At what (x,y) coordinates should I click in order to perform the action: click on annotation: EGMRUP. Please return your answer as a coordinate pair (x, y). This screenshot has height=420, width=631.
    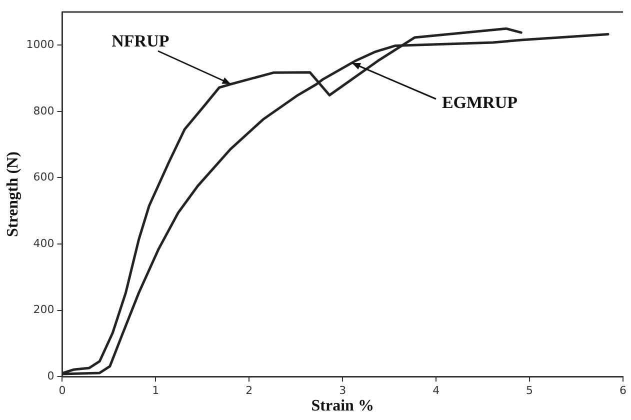
    Looking at the image, I should click on (480, 102).